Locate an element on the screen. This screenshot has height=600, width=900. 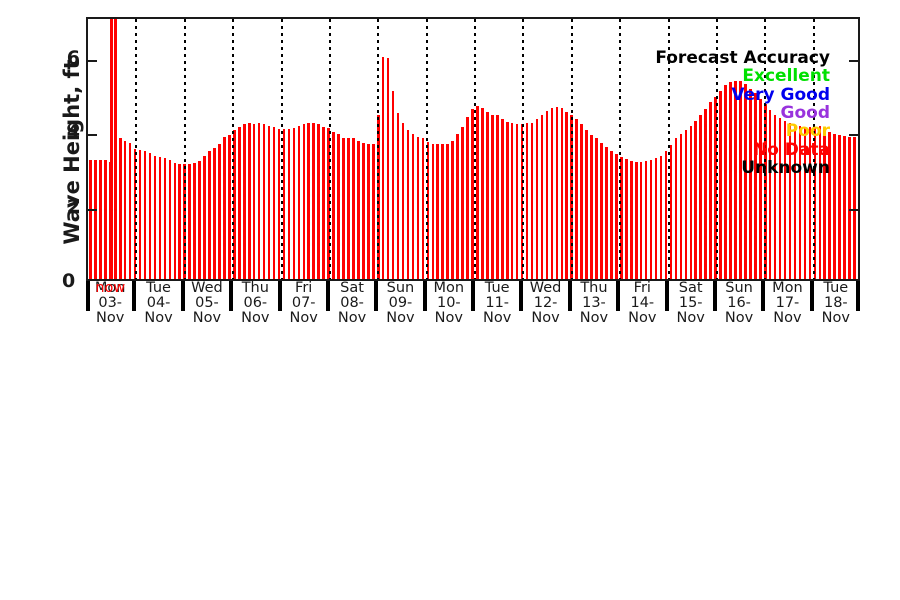
x-axis-day-label: Wed 12-Nov is located at coordinates (545, 303).